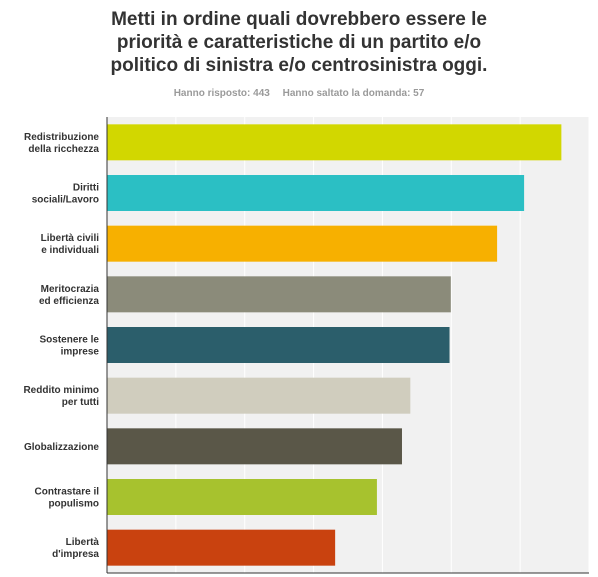  What do you see at coordinates (61, 137) in the screenshot?
I see `category-label-line: Redistribuzione` at bounding box center [61, 137].